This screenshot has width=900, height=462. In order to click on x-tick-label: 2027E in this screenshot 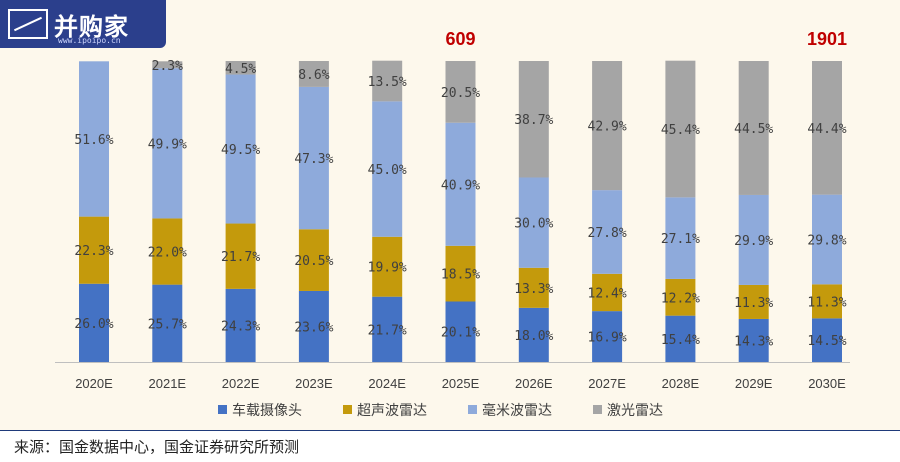, I will do `click(607, 383)`.